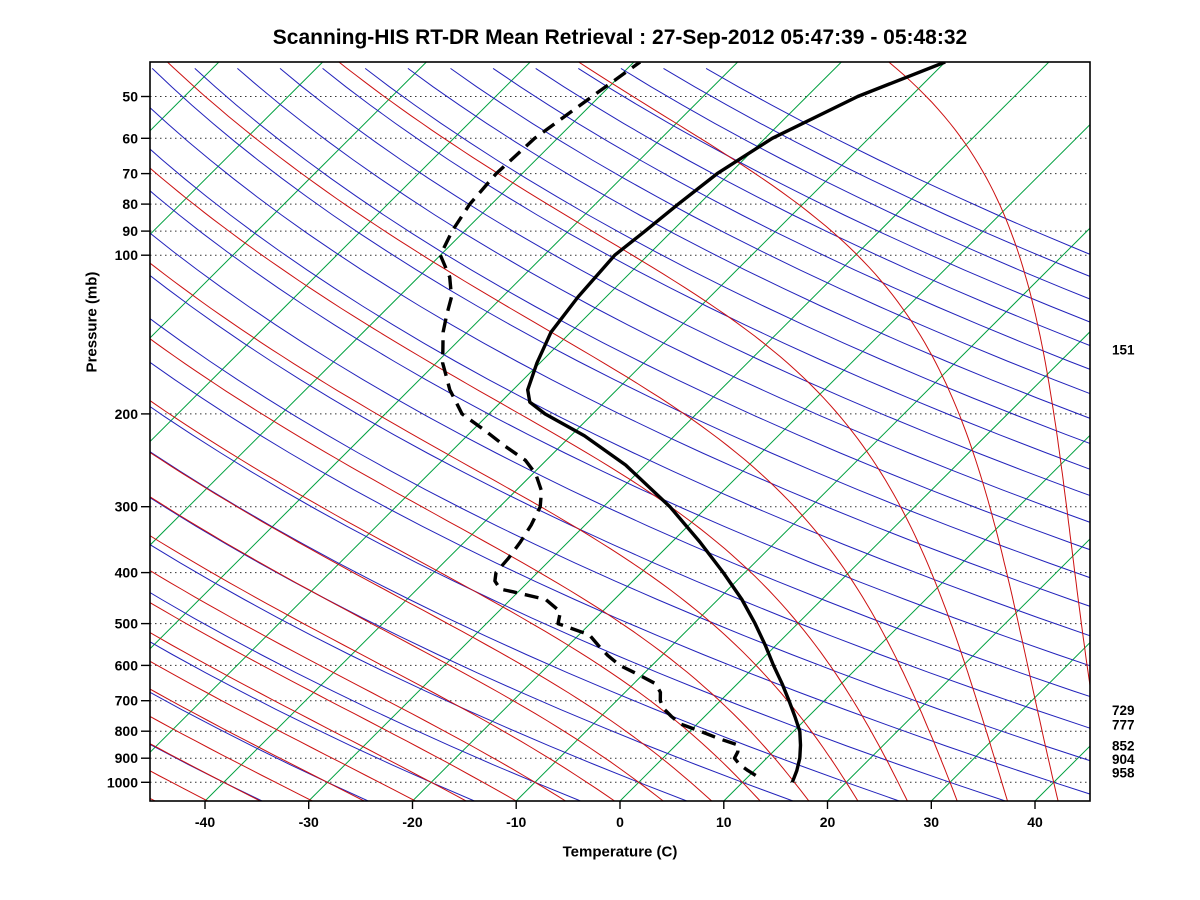  I want to click on pressure-tick-label: 60, so click(130, 138).